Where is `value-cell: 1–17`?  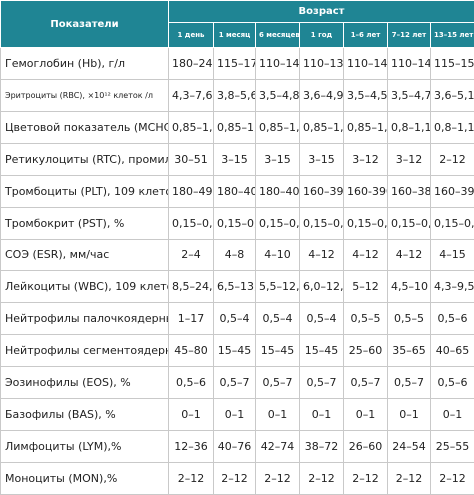 value-cell: 1–17 is located at coordinates (191, 319).